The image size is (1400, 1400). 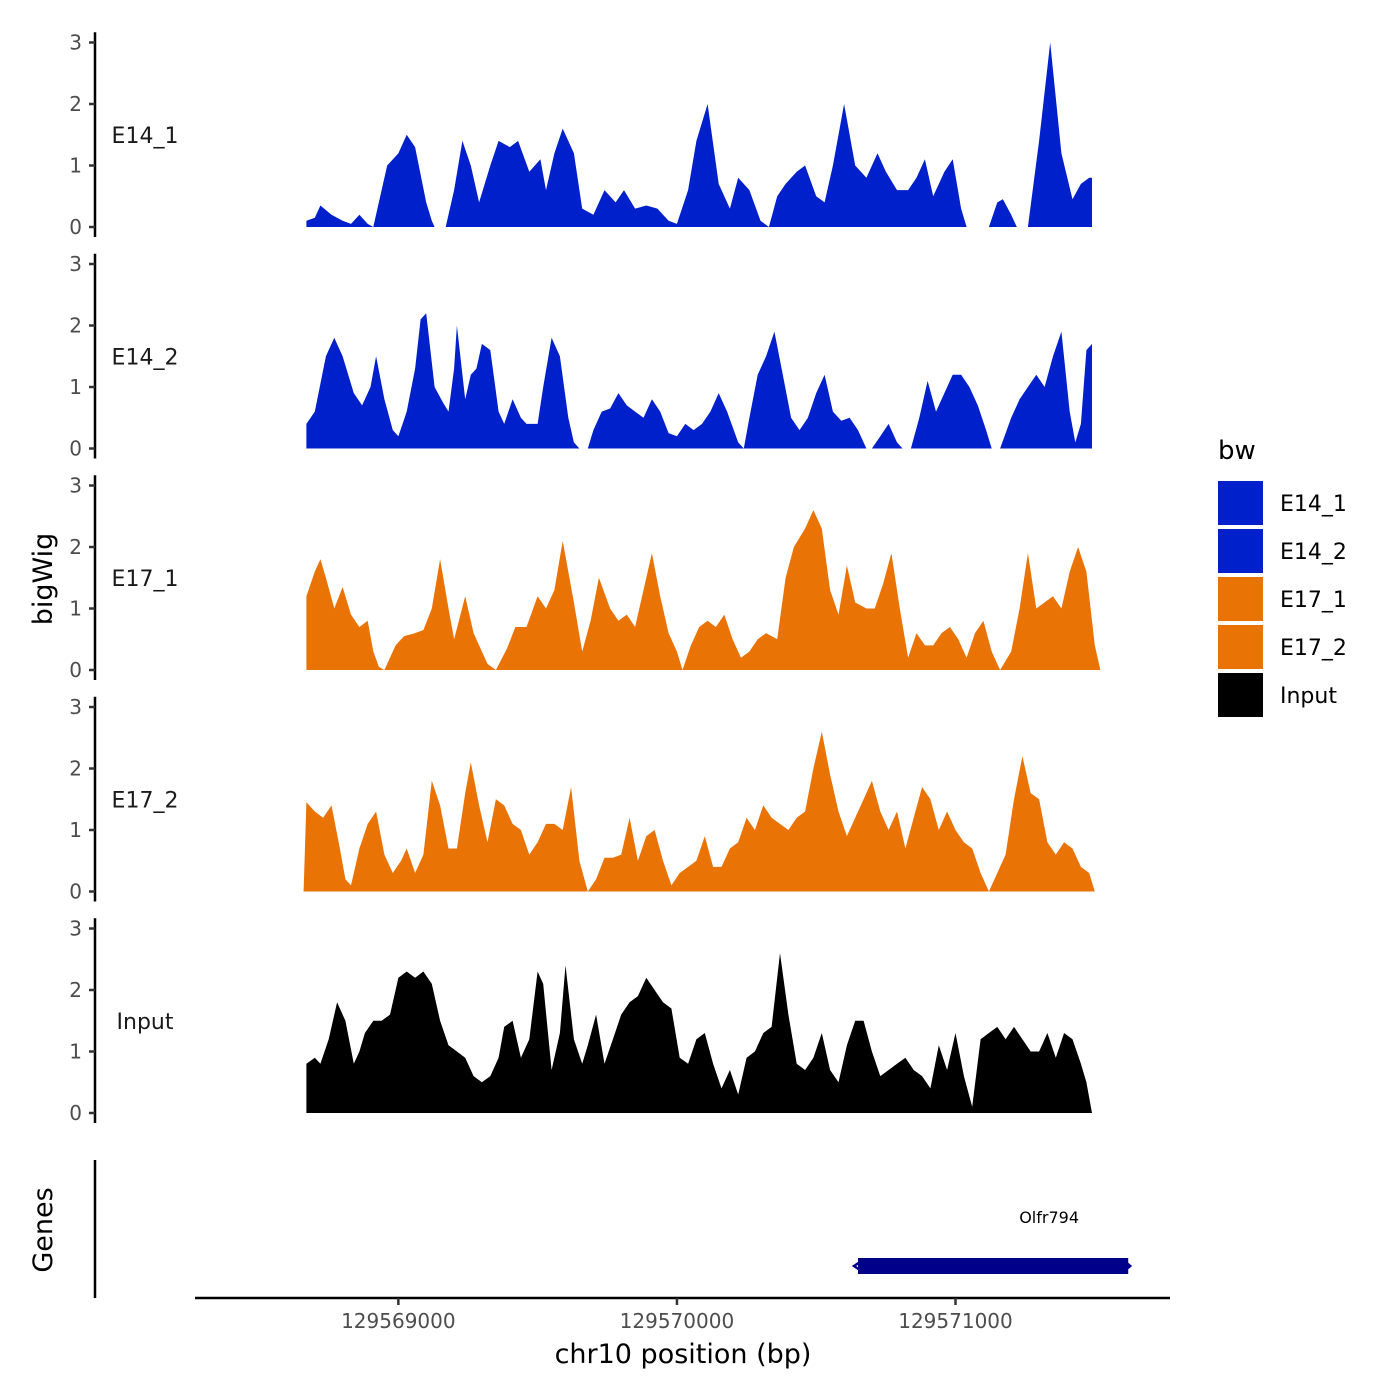 I want to click on genes-axis-title: Genes, so click(x=43, y=1229).